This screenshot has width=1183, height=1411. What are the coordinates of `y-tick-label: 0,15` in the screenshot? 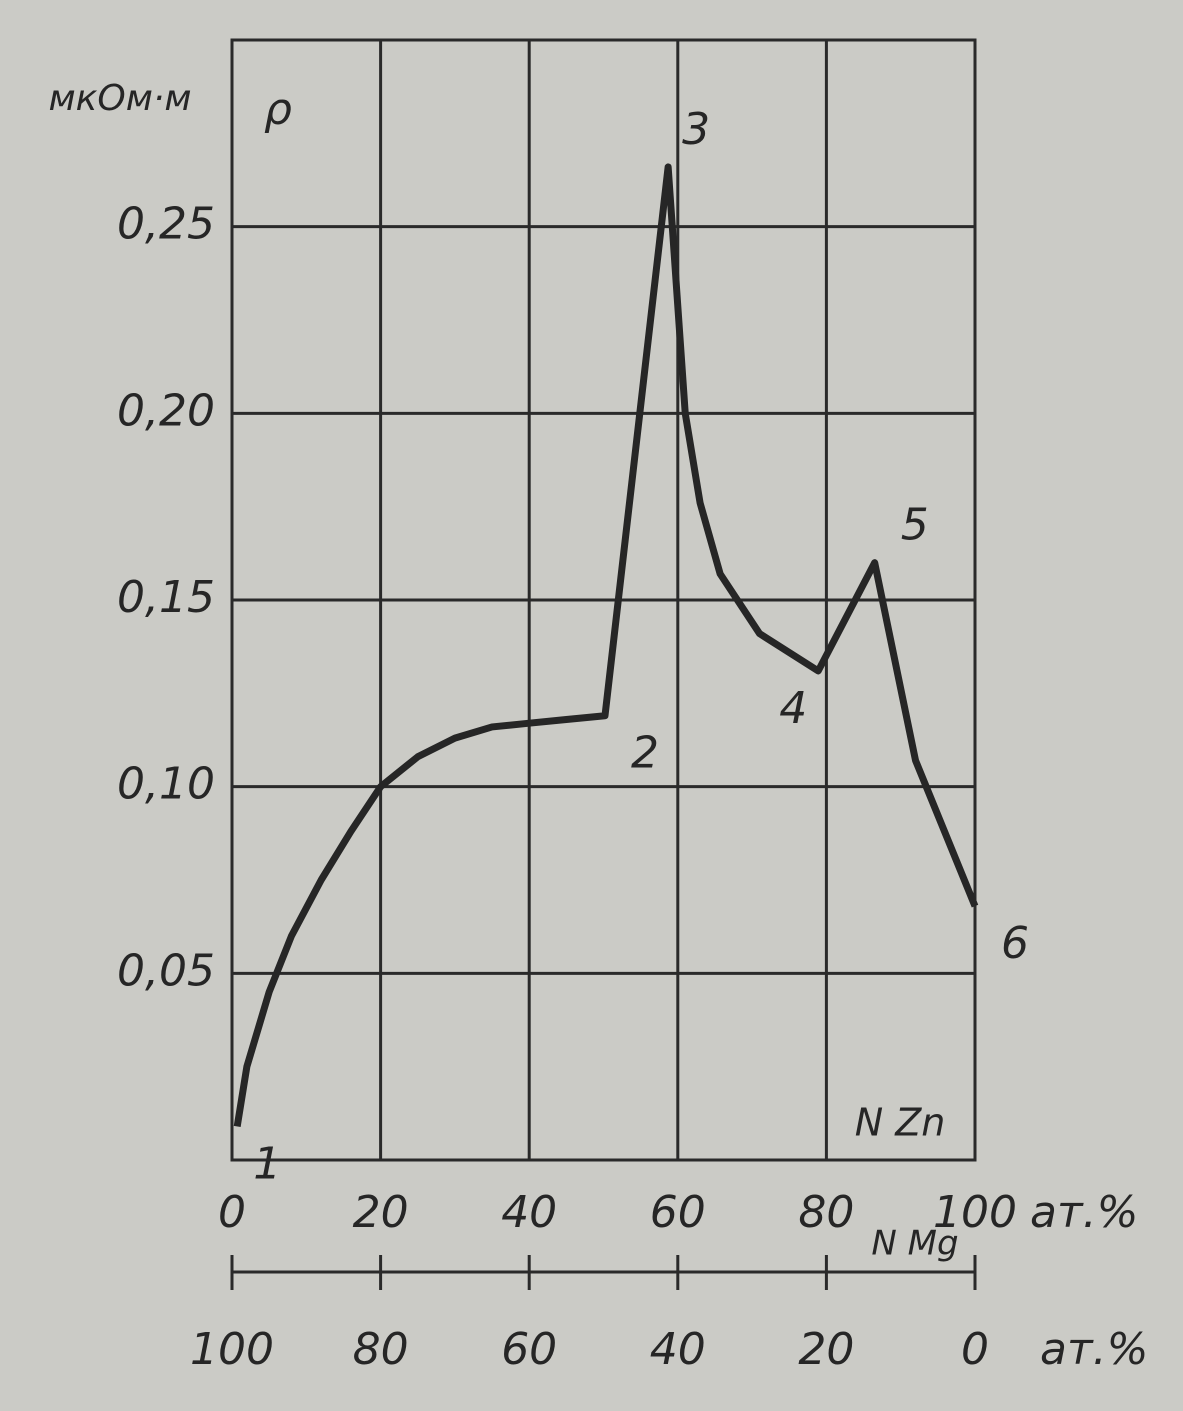 It's located at (166, 597).